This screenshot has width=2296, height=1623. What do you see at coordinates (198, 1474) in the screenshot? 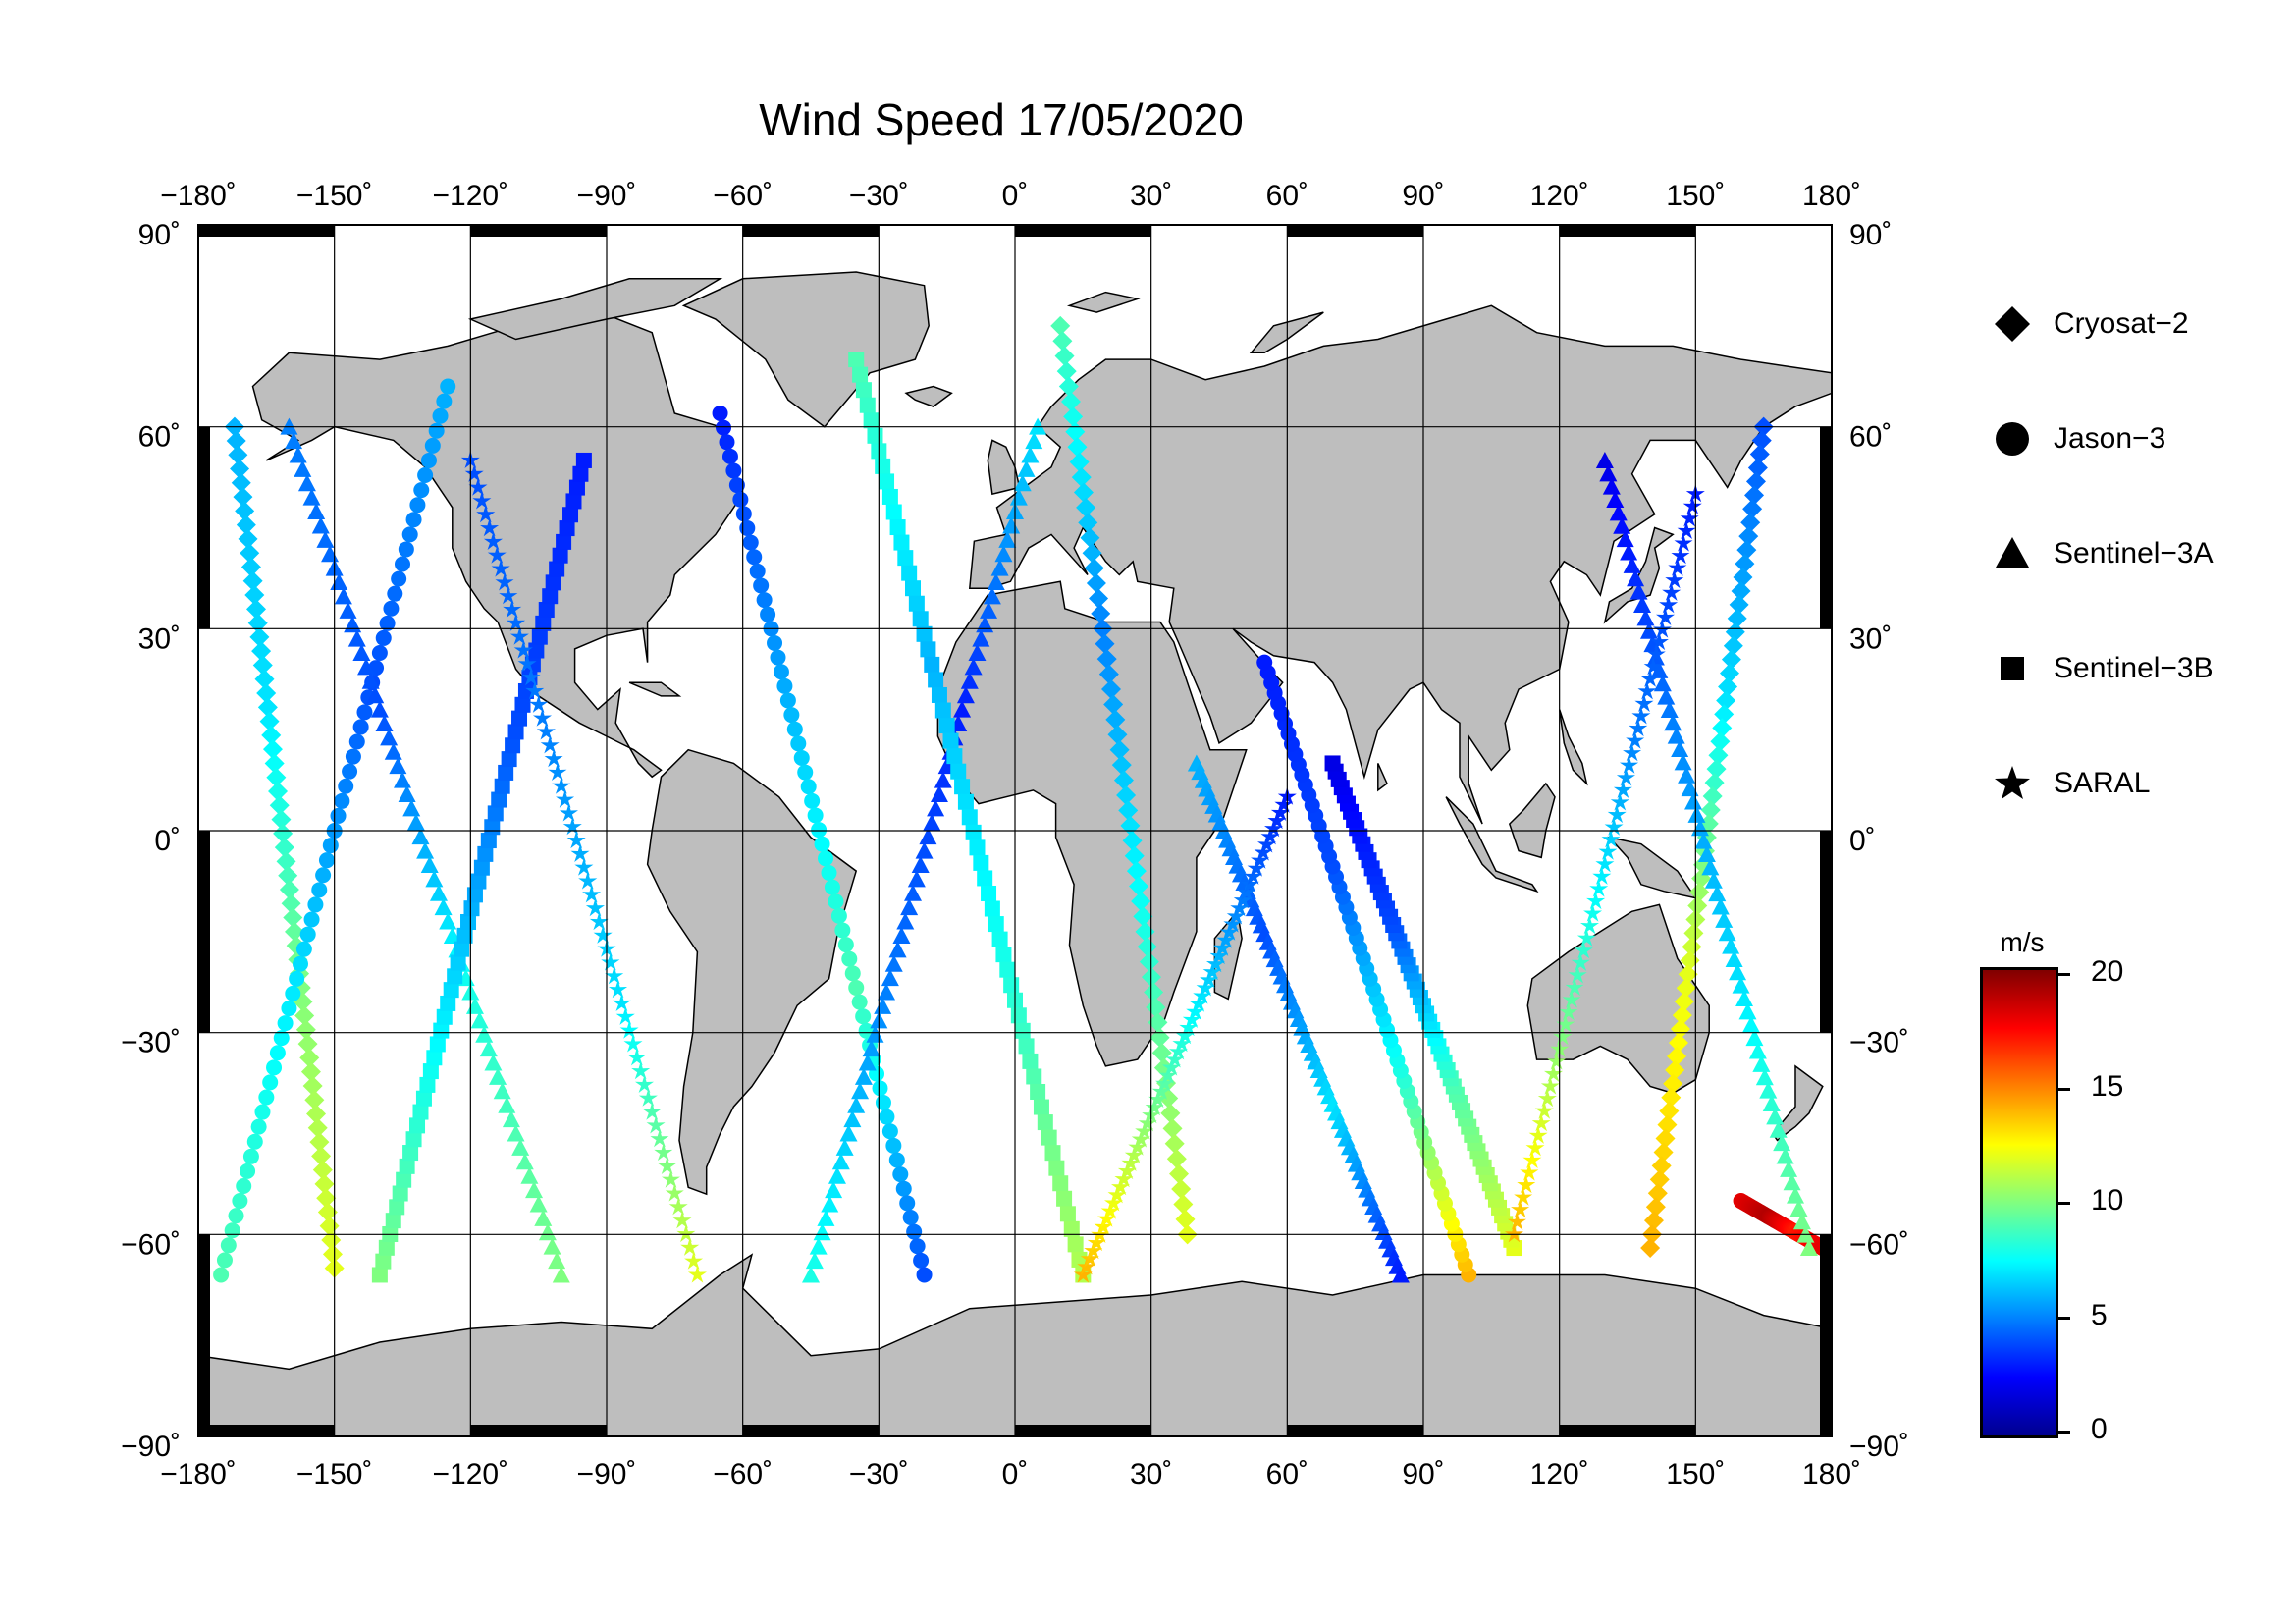
I see `lon-tick-label-bottom: −180˚` at bounding box center [198, 1474].